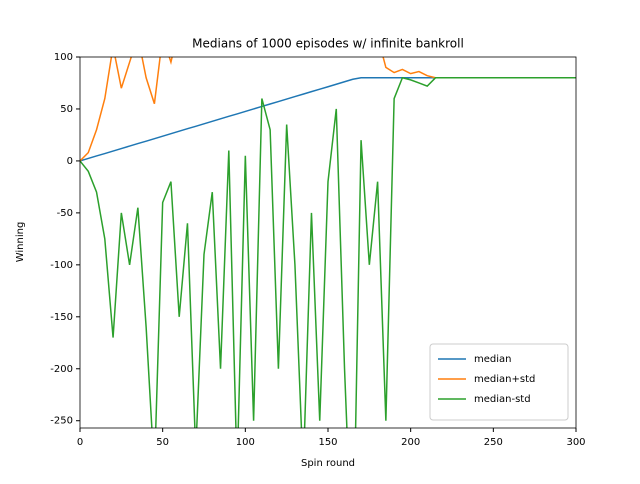  Describe the element at coordinates (162, 442) in the screenshot. I see `x-tick-label: 50` at that location.